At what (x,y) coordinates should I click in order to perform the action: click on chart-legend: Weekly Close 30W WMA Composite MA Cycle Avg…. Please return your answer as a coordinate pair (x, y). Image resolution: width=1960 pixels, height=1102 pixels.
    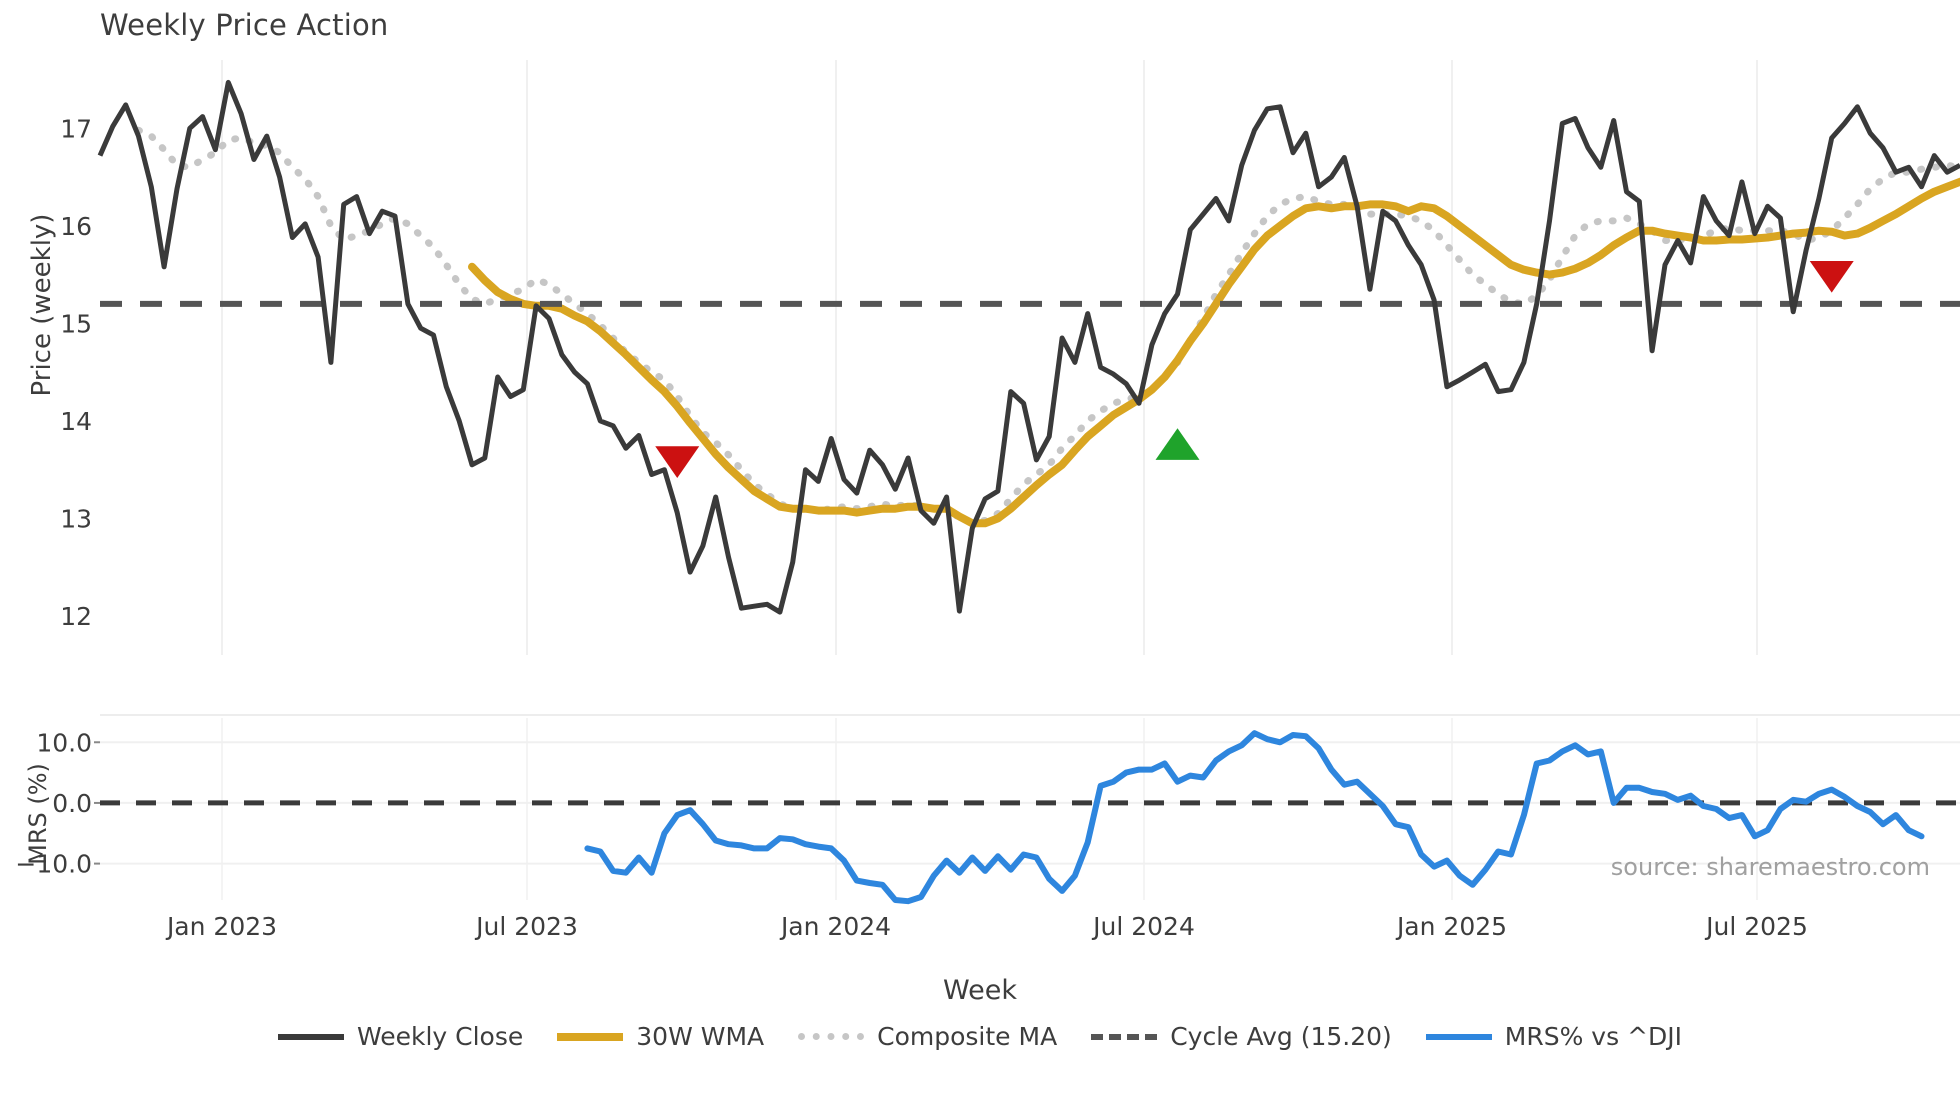
    Looking at the image, I should click on (980, 1036).